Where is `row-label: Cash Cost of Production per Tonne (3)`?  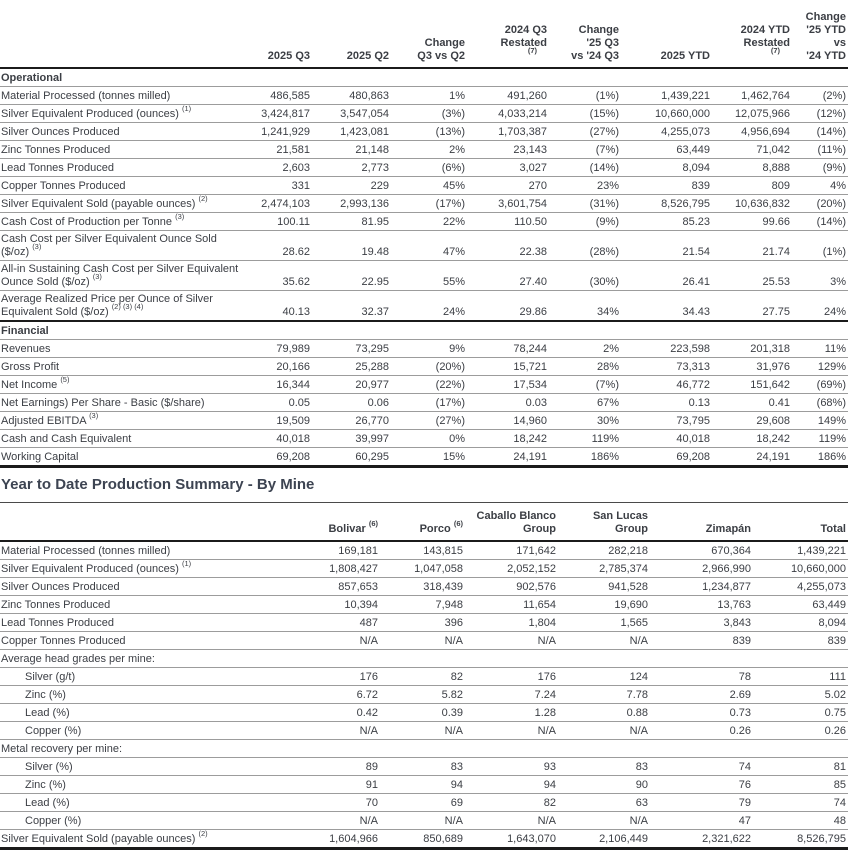 row-label: Cash Cost of Production per Tonne (3) is located at coordinates (93, 220).